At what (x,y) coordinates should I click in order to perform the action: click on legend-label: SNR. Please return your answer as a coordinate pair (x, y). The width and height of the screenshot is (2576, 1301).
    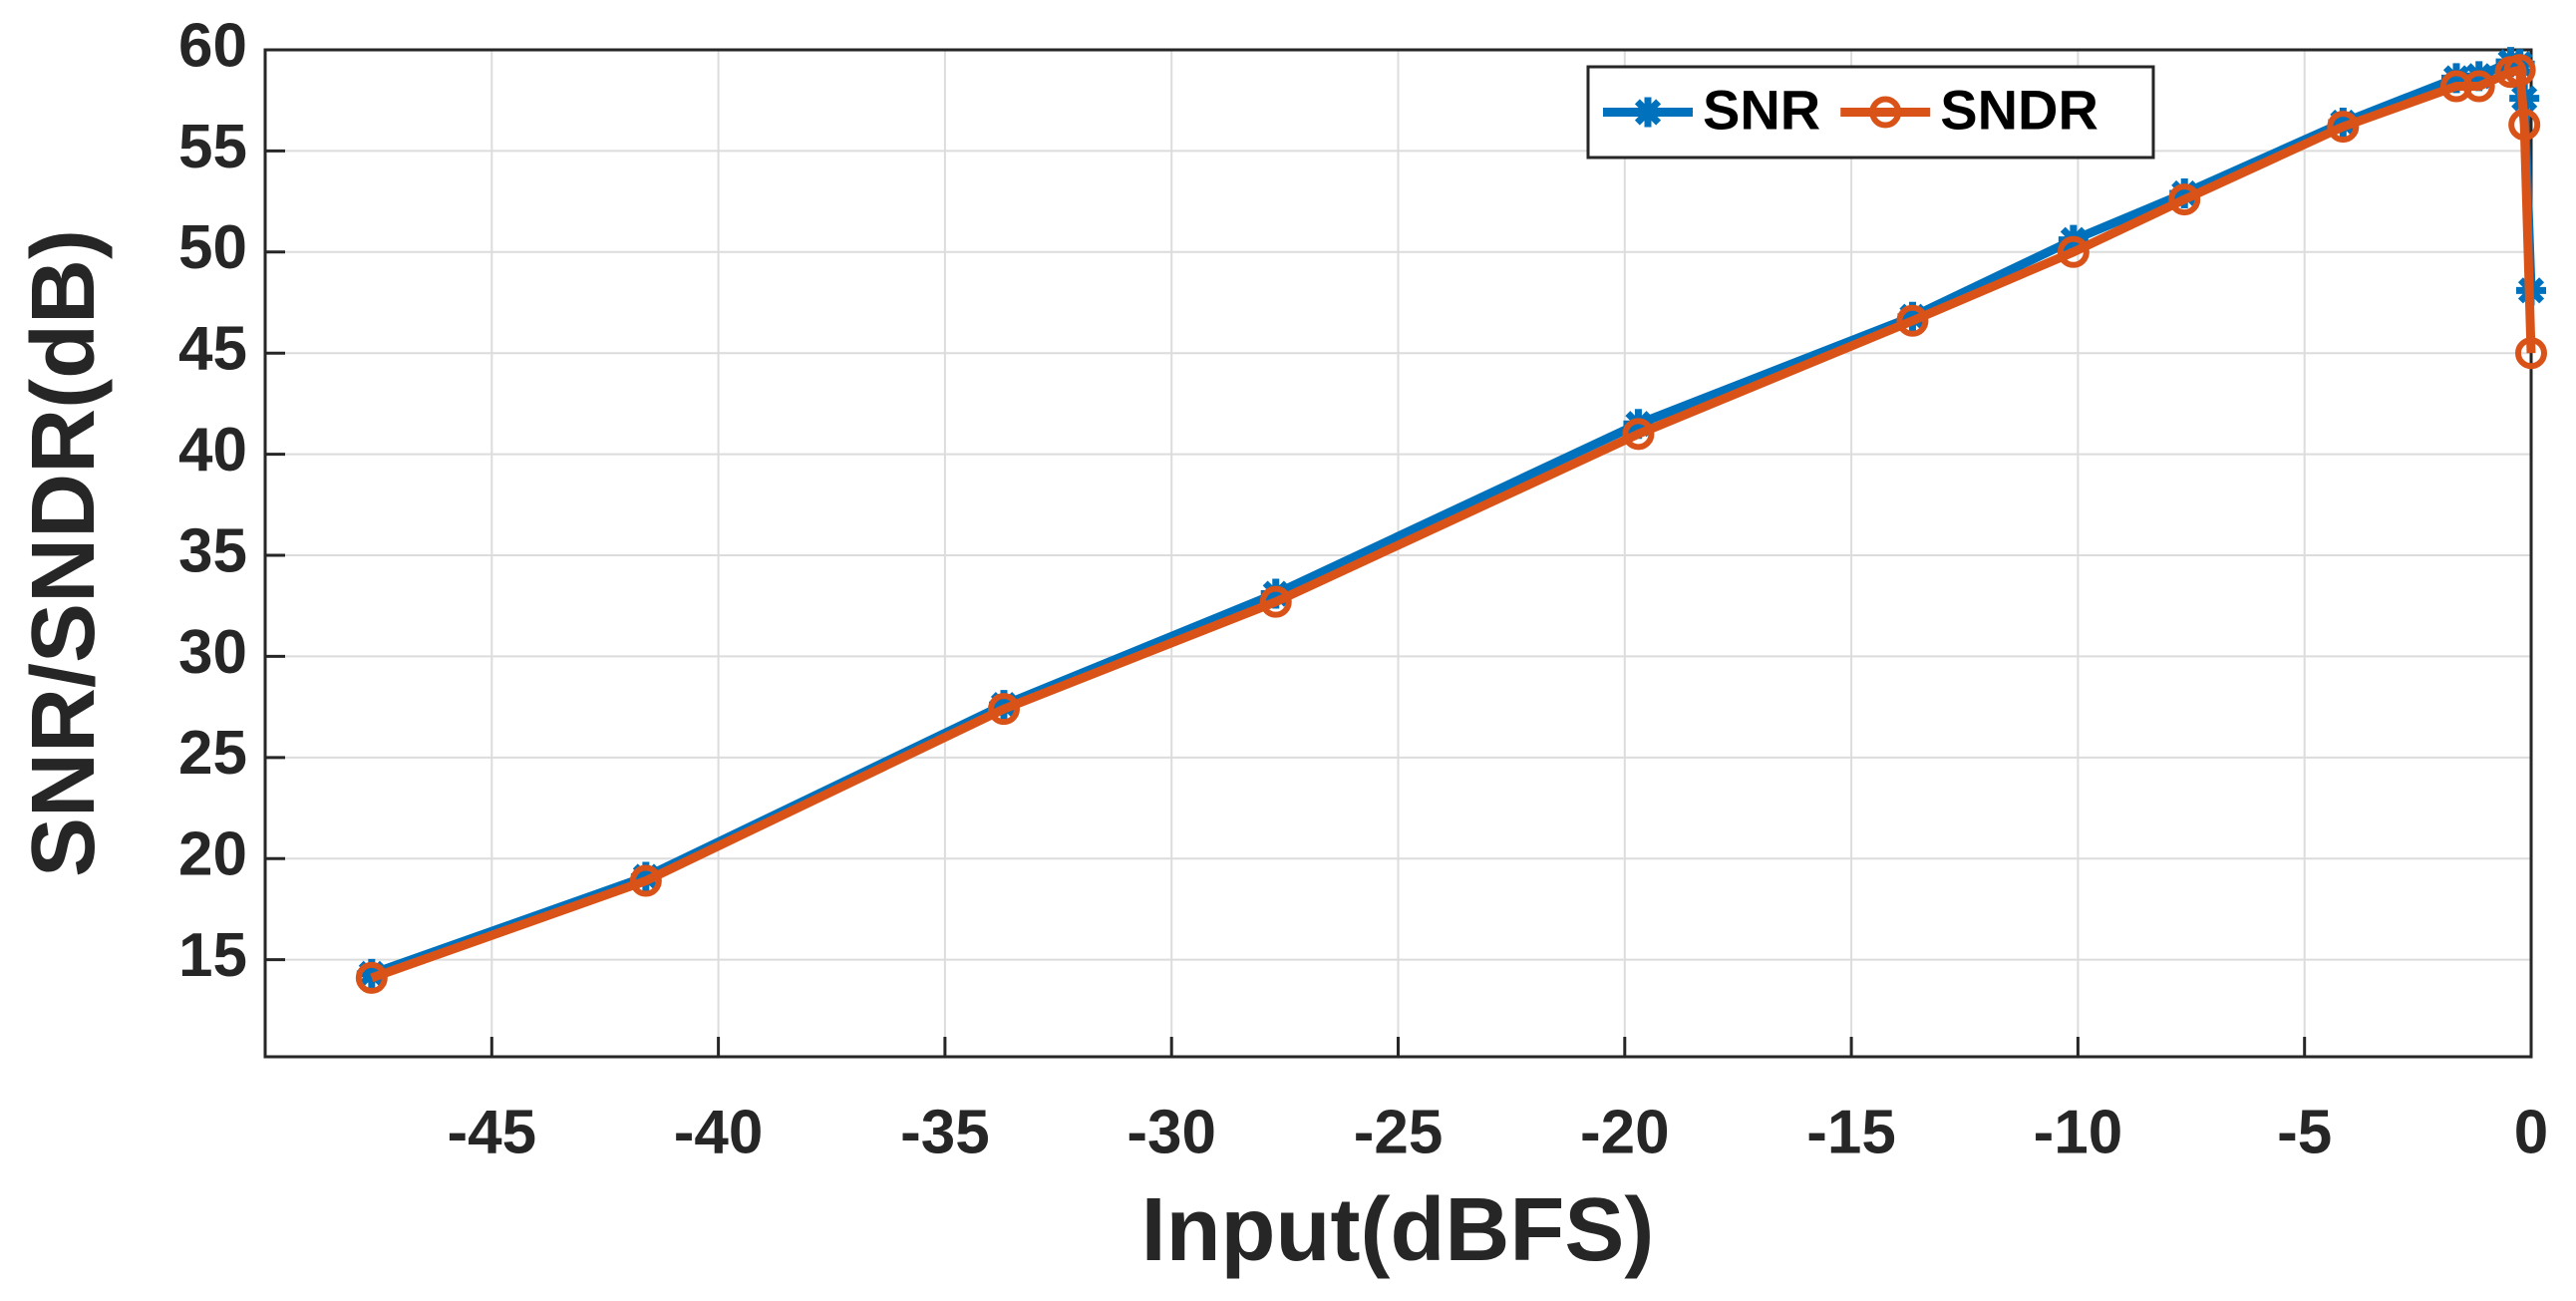
    Looking at the image, I should click on (1761, 109).